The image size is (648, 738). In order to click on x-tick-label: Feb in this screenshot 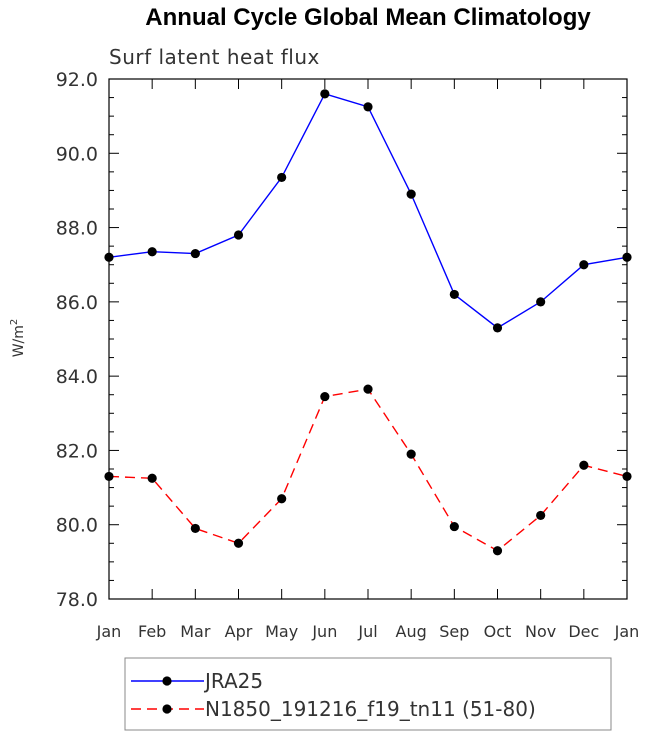, I will do `click(152, 631)`.